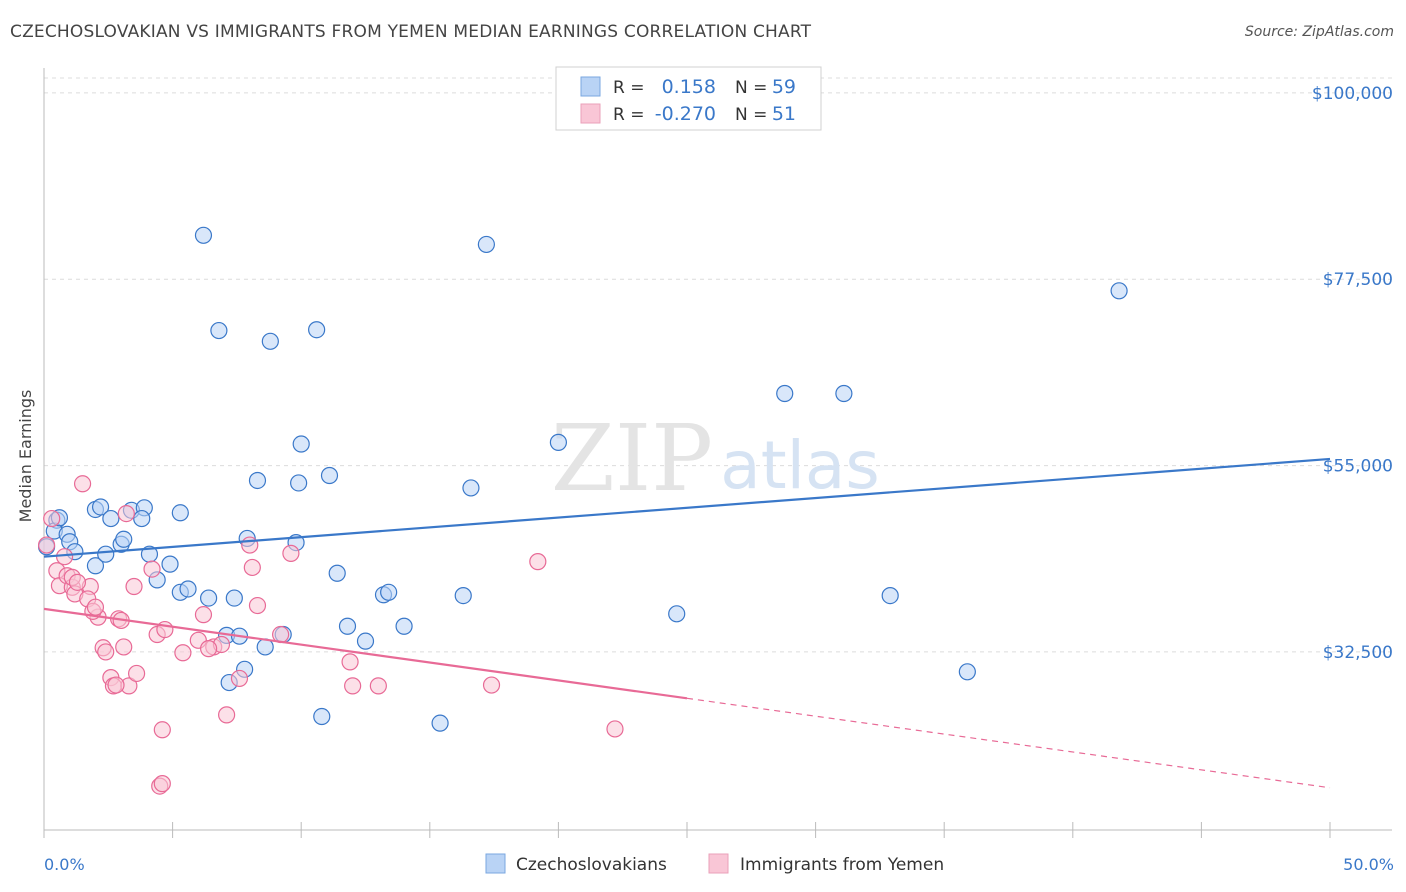 Image resolution: width=1406 pixels, height=892 pixels. I want to click on legend-n-value-1: 59, so click(784, 87).